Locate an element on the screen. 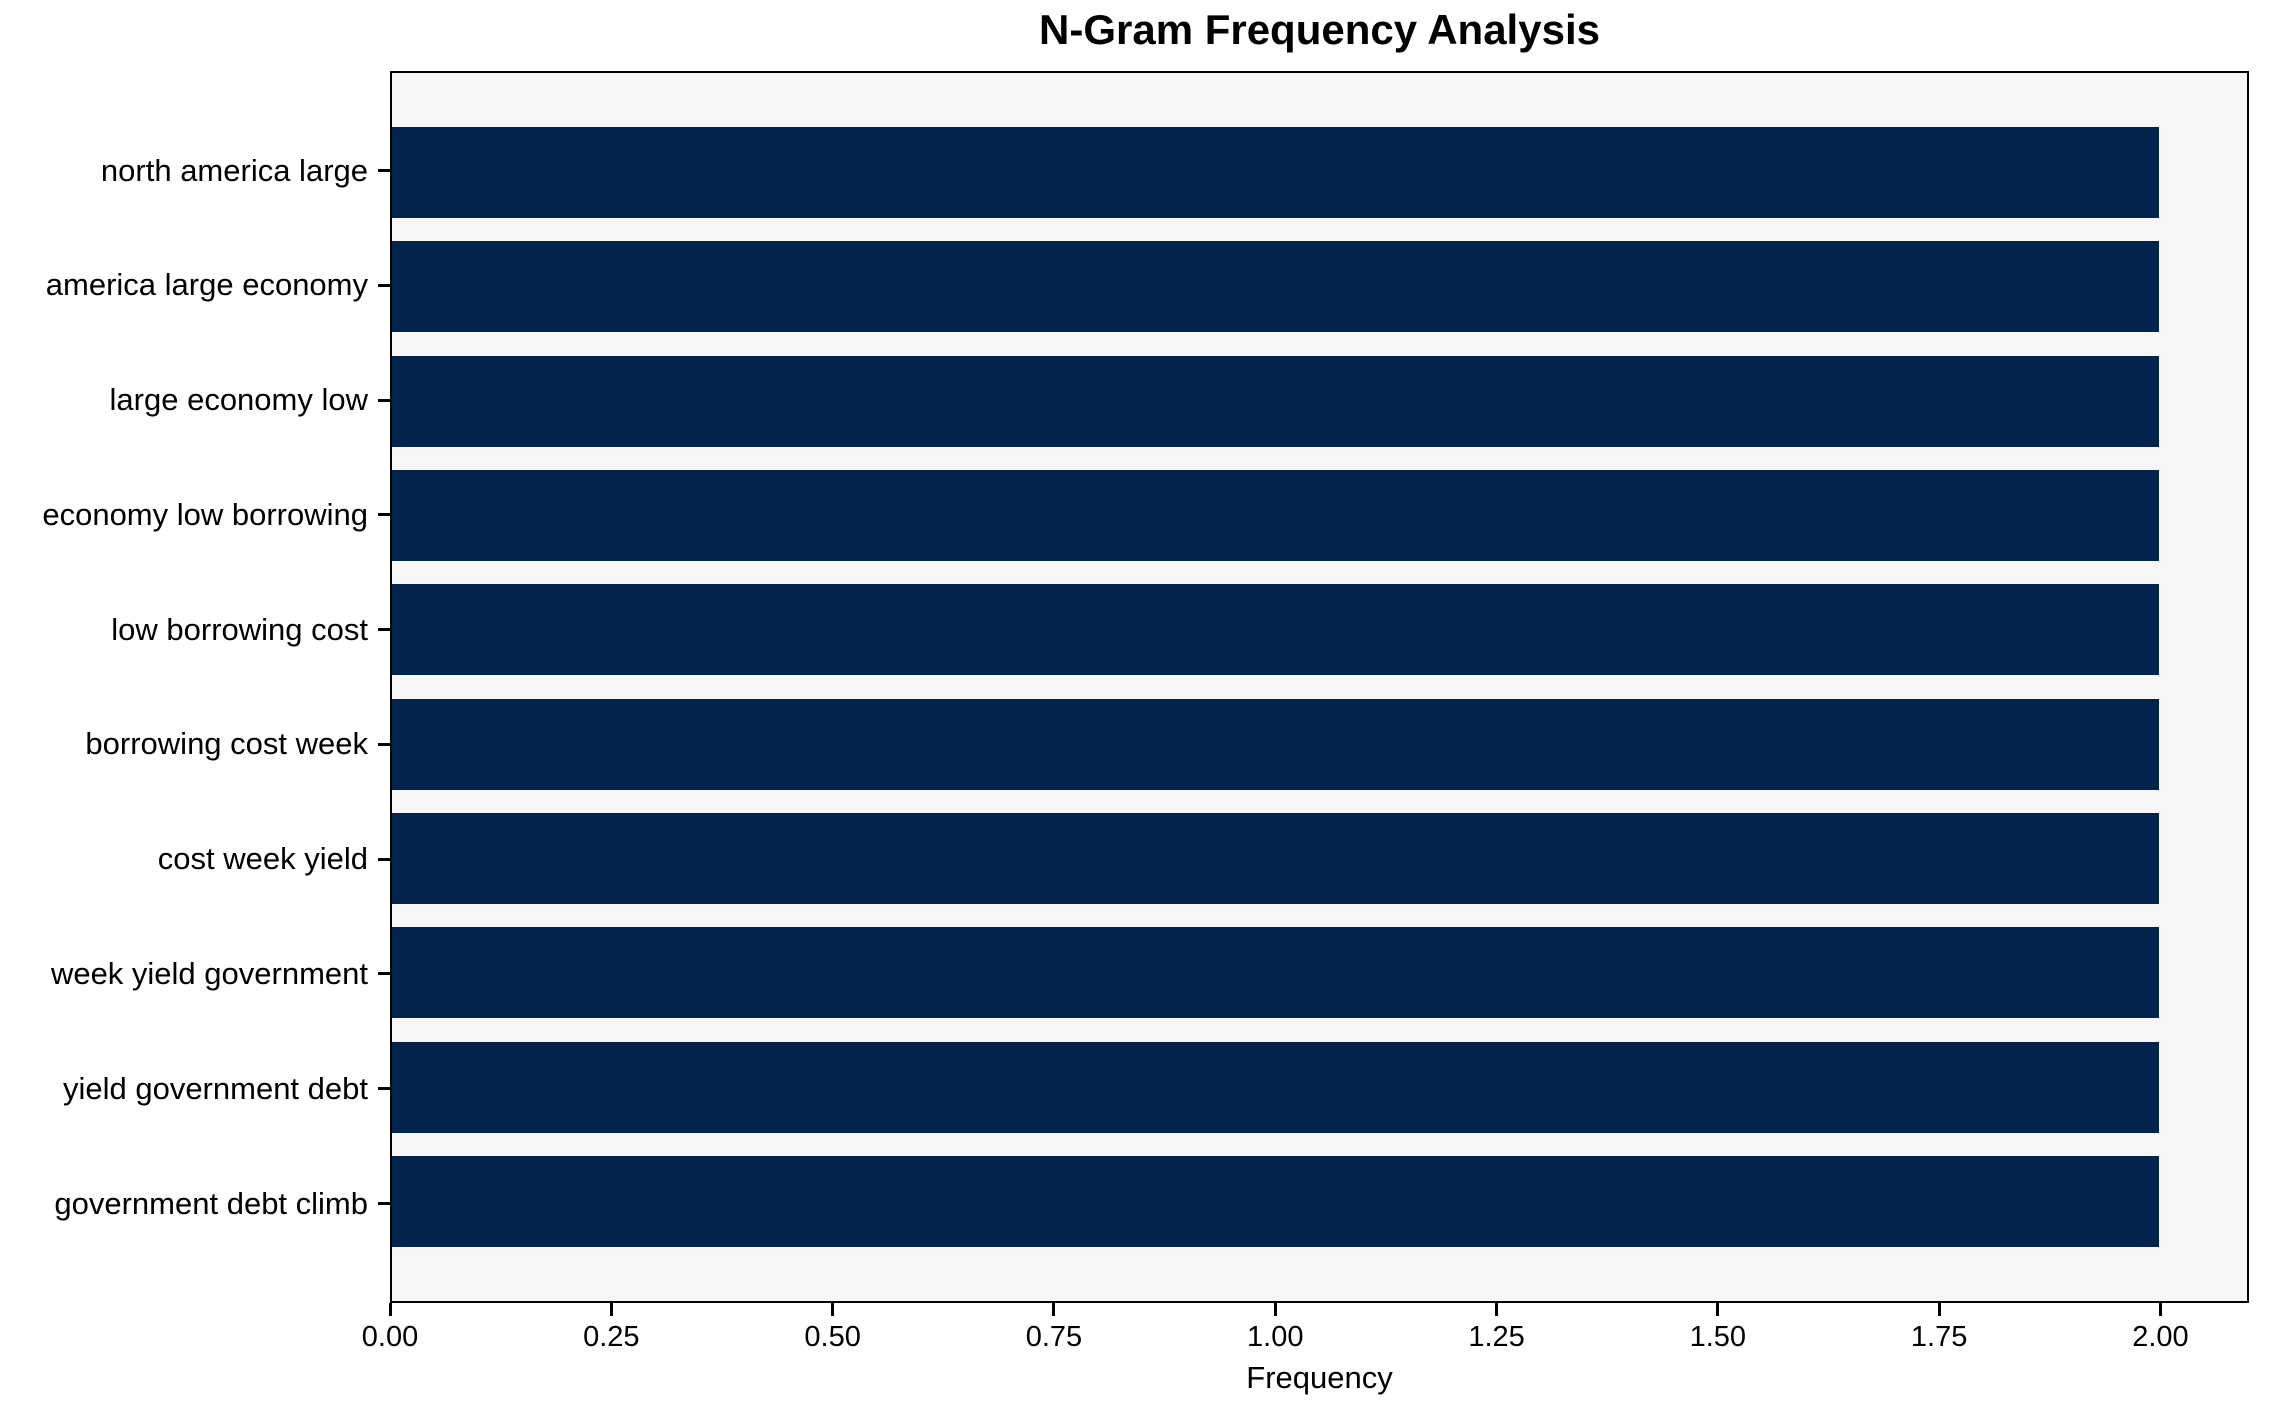  x-tick-label: 0.25 is located at coordinates (611, 1337).